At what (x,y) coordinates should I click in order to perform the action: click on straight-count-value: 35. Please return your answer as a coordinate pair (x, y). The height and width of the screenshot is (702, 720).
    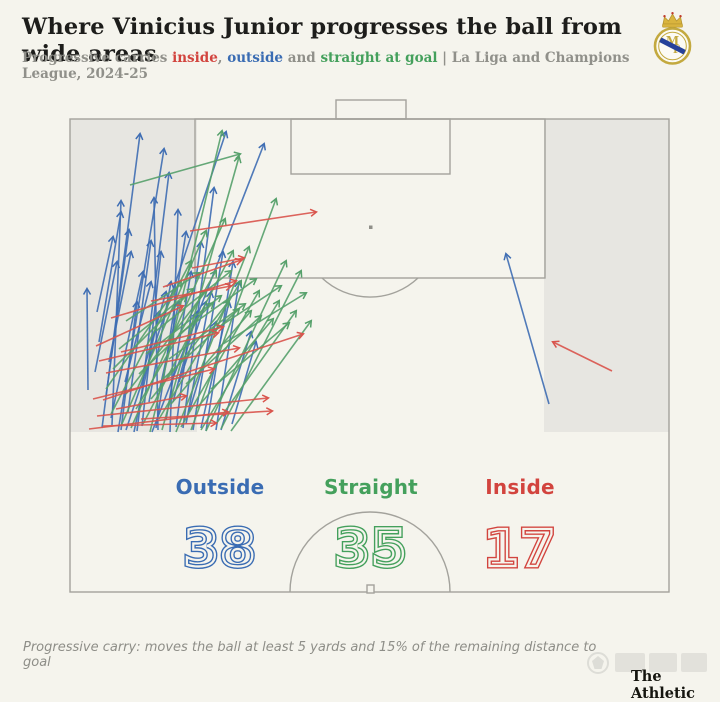
    Looking at the image, I should click on (370, 549).